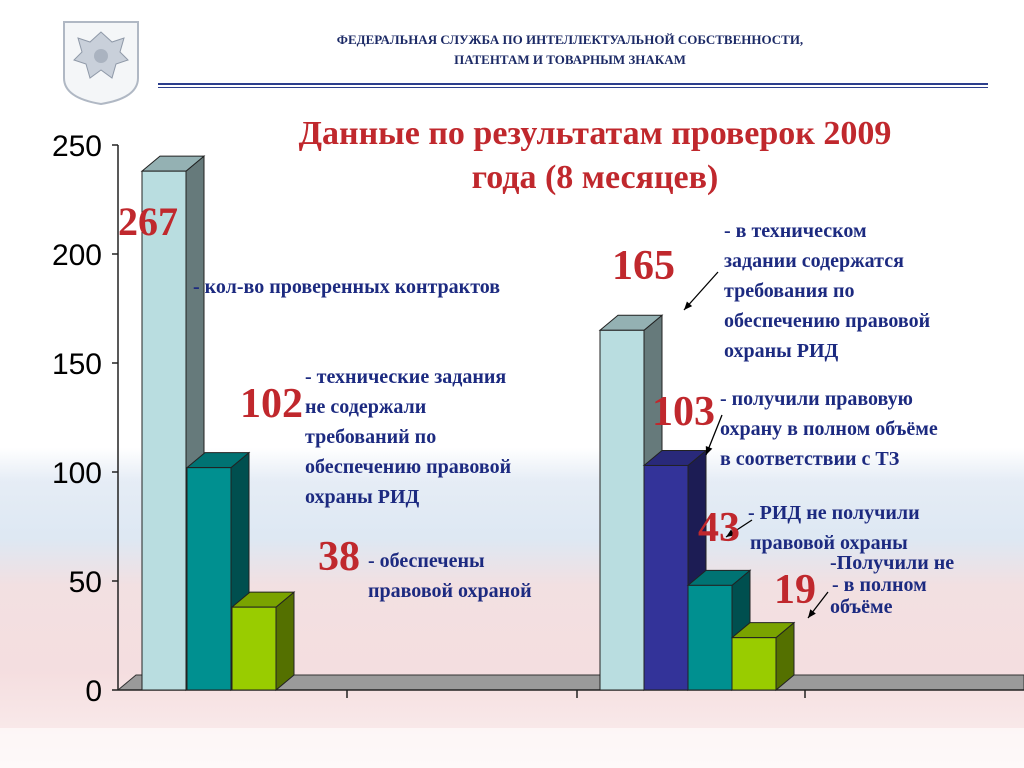 The height and width of the screenshot is (768, 1024). I want to click on annotation-contracts: - кол-во проверенных контрактов, so click(347, 287).